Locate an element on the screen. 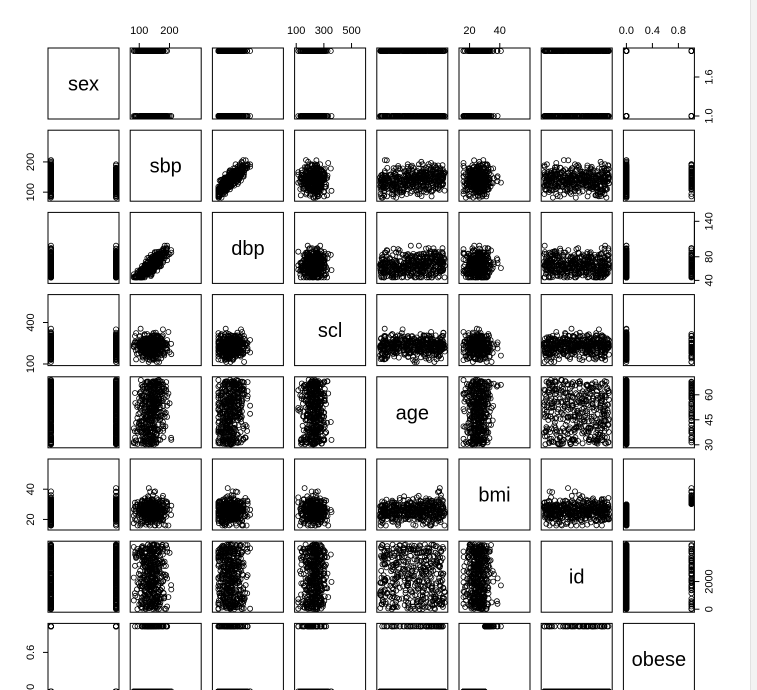 This screenshot has width=757, height=690. scrollbar is located at coordinates (753, 345).